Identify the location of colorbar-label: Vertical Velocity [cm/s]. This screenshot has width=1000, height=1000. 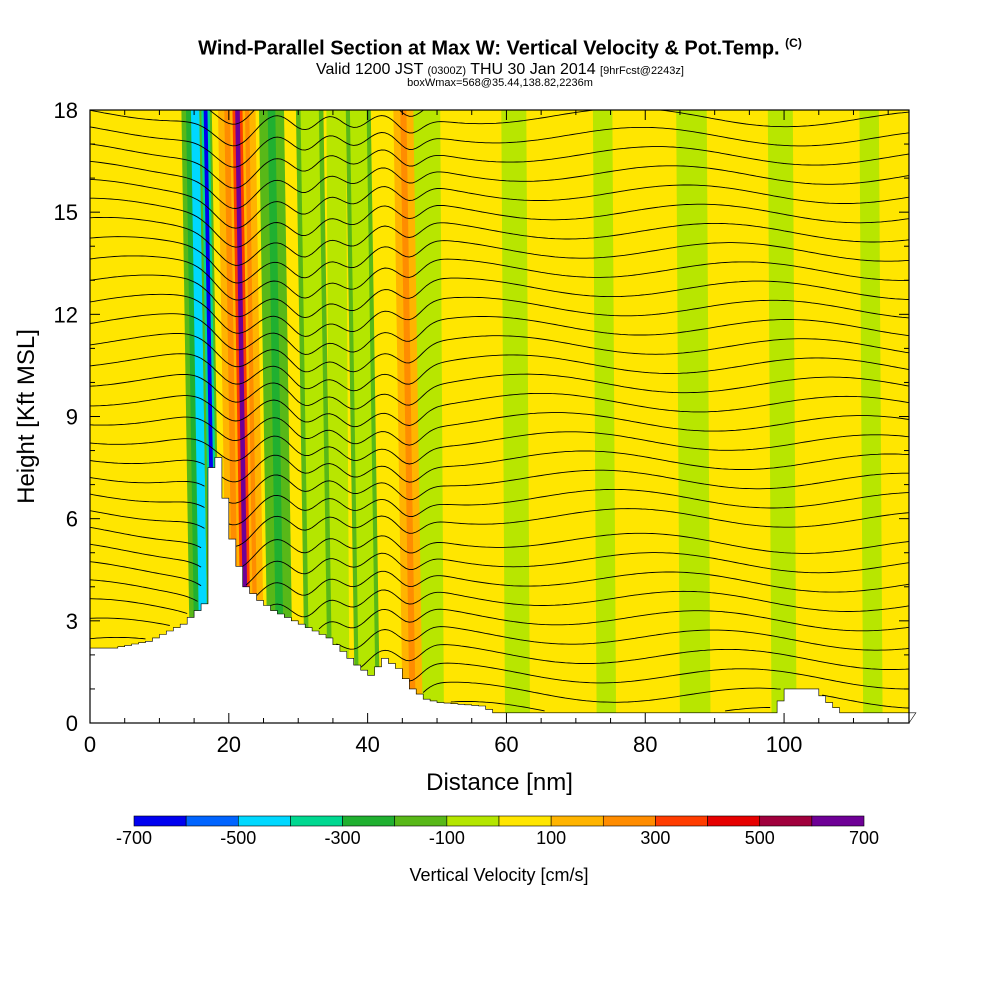
(498, 875).